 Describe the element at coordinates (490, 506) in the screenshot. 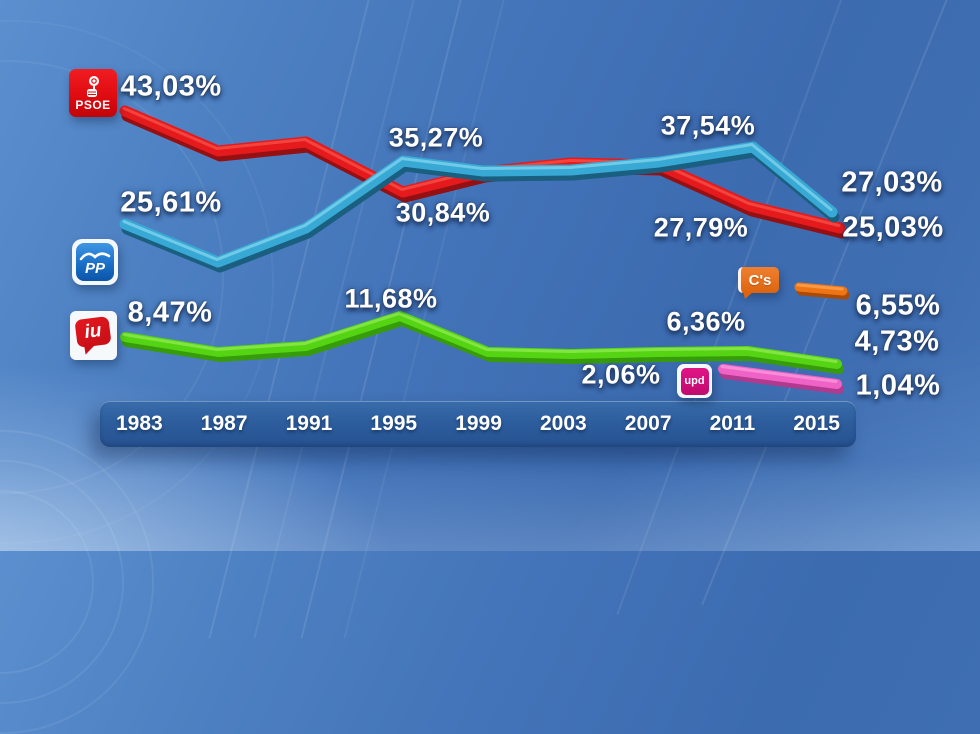

I see `bottom-fog` at that location.